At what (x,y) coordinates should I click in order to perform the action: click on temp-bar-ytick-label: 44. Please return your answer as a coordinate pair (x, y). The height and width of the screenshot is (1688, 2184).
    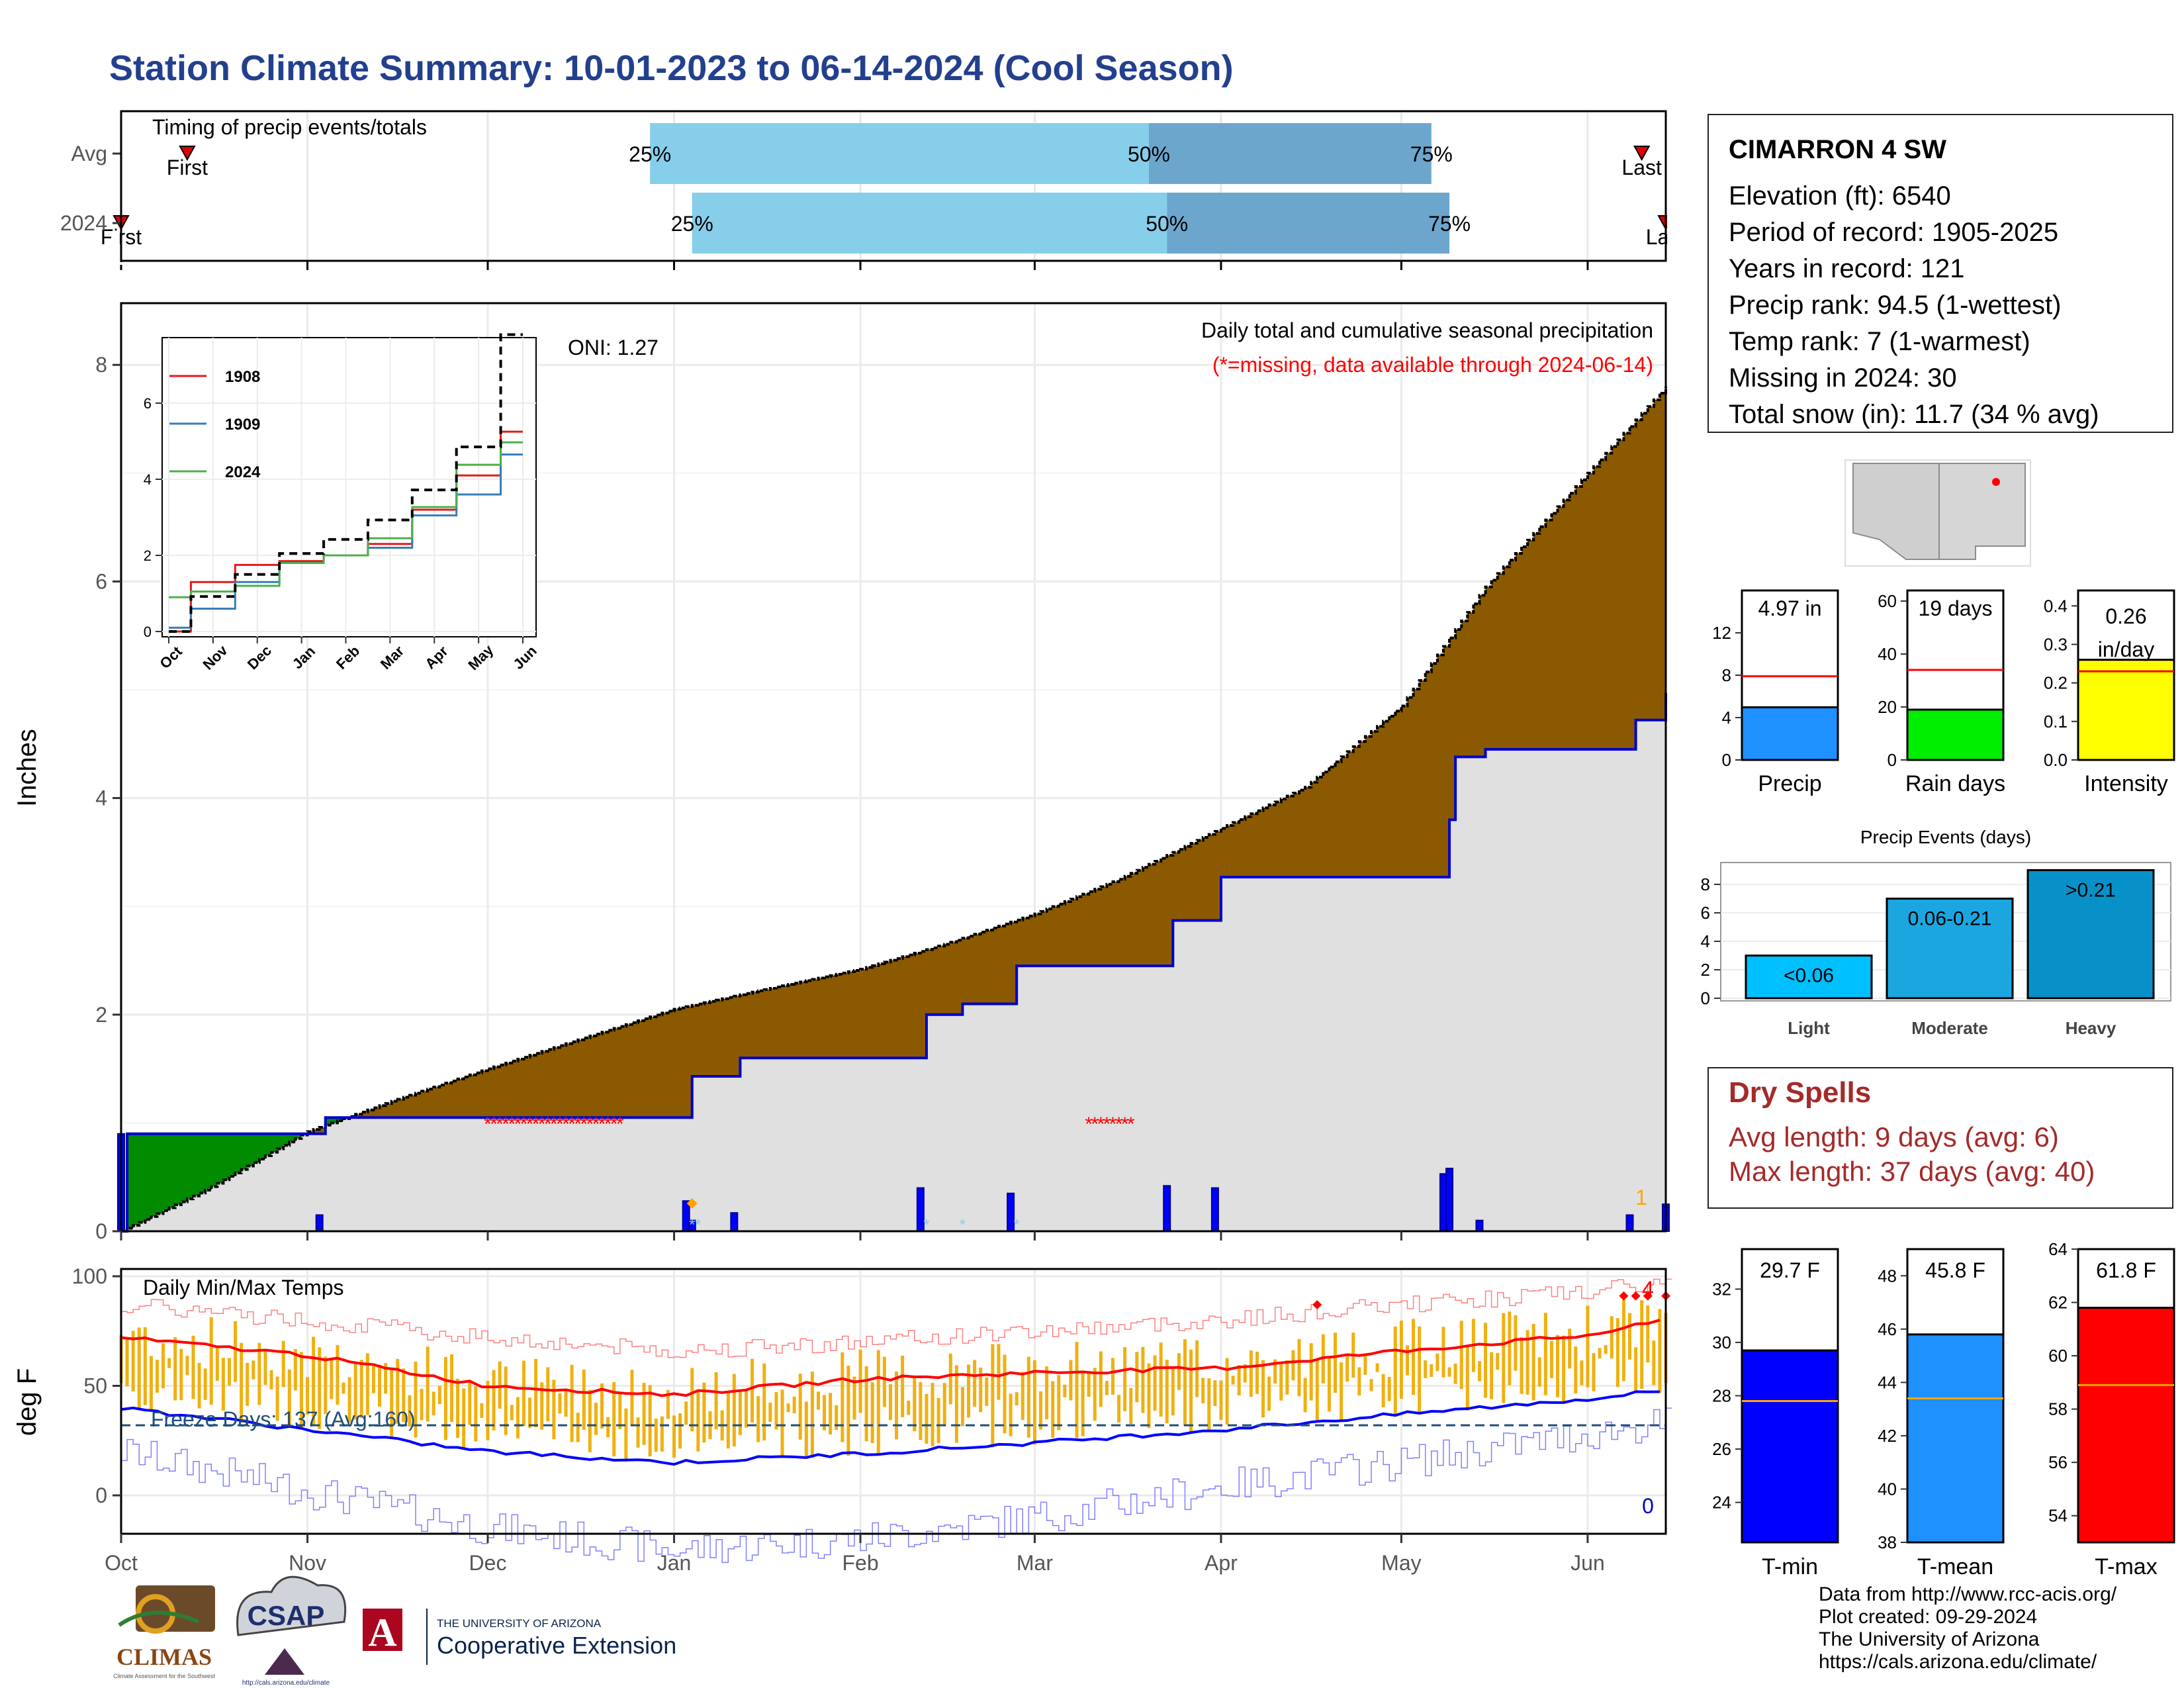
    Looking at the image, I should click on (1888, 1382).